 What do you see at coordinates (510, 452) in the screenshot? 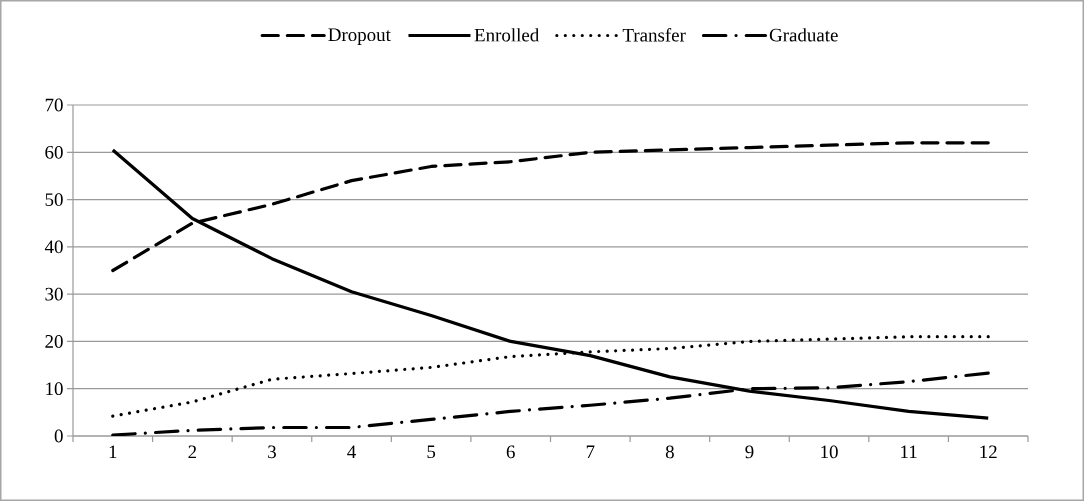
I see `x-tick-label: 6` at bounding box center [510, 452].